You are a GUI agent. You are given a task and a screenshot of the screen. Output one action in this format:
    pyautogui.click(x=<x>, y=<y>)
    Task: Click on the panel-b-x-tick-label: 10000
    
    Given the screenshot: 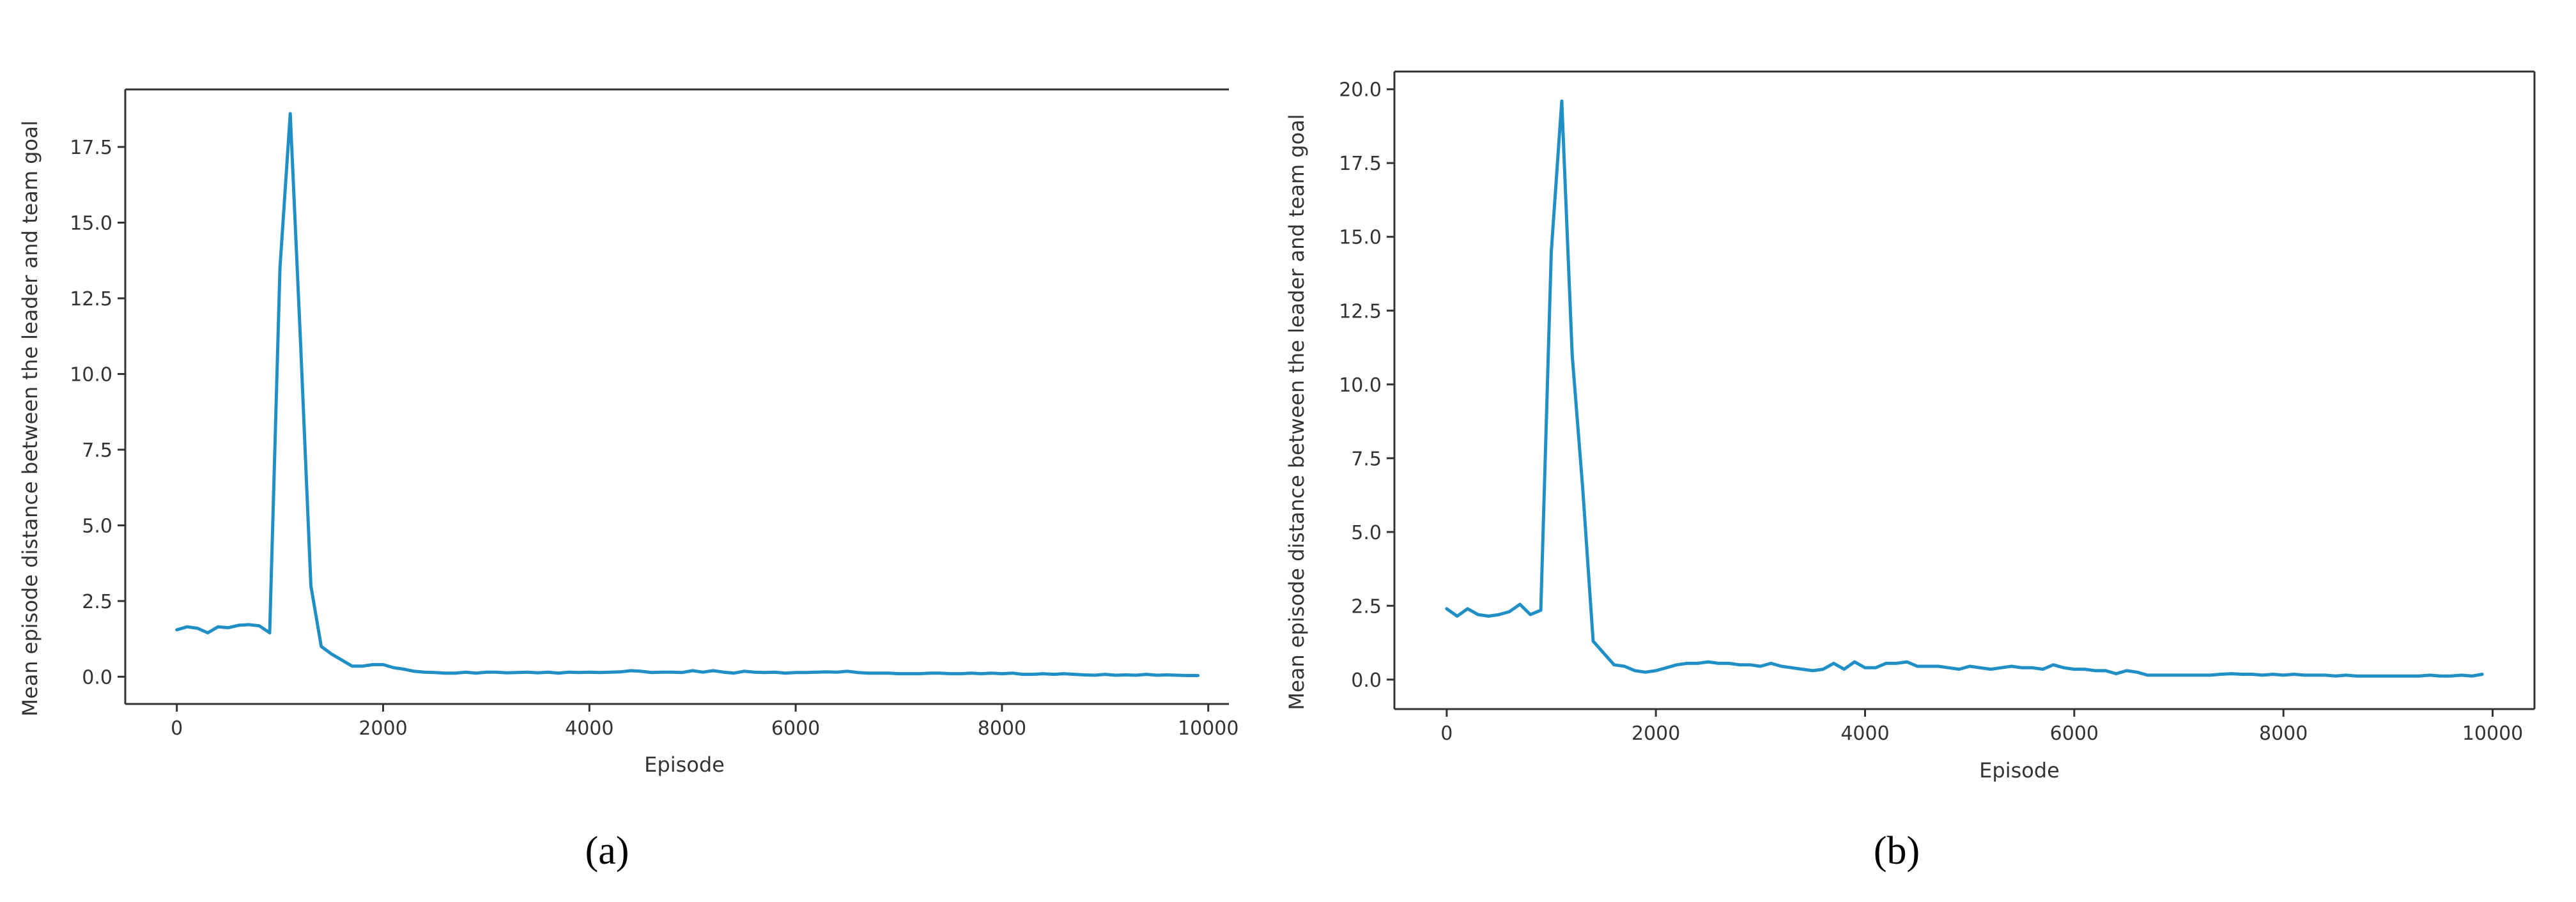 What is the action you would take?
    pyautogui.click(x=2492, y=733)
    